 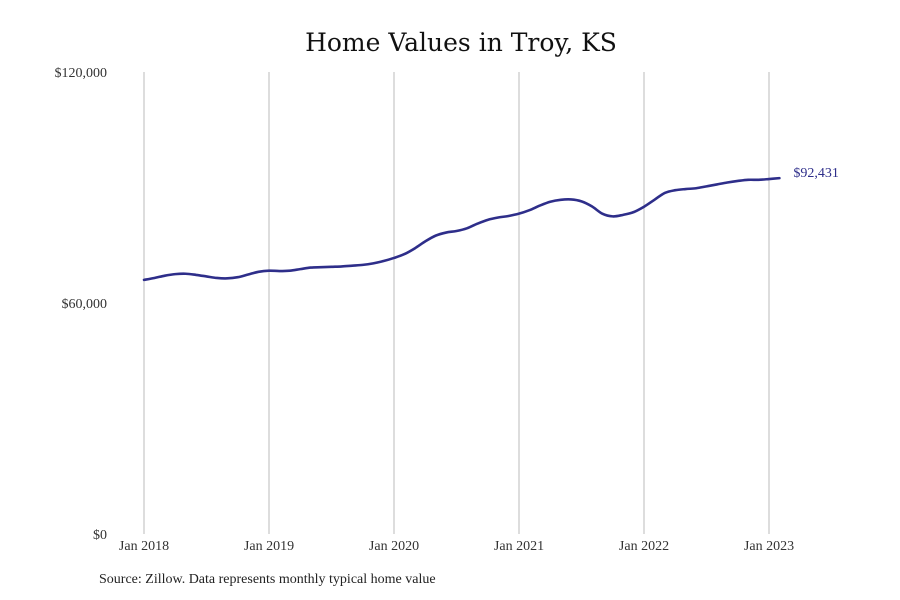 I want to click on x-tick-label: Jan 2023, so click(x=769, y=546).